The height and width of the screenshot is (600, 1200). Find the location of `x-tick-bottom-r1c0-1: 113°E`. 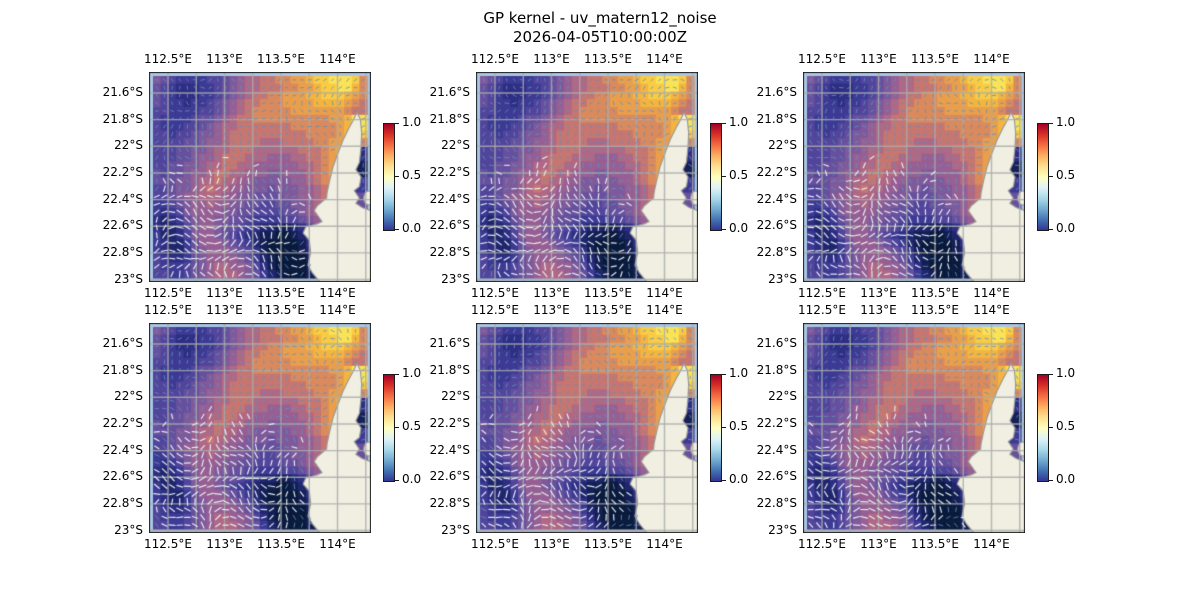

x-tick-bottom-r1c0-1: 113°E is located at coordinates (224, 544).